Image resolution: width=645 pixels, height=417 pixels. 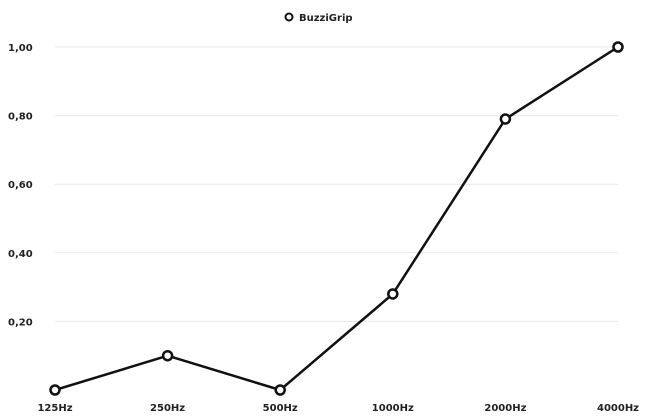 I want to click on x-tick-label: 125Hz, so click(x=54, y=408).